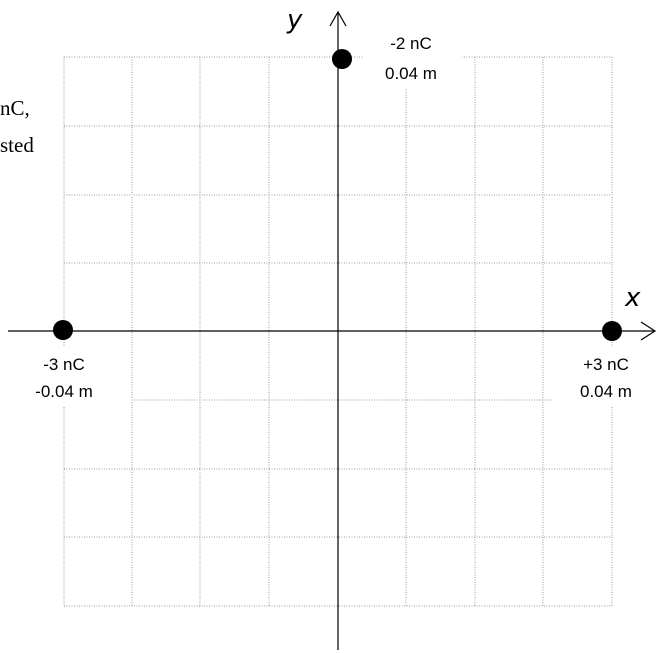 Image resolution: width=659 pixels, height=653 pixels. What do you see at coordinates (63, 330) in the screenshot?
I see `charge-dot-left` at bounding box center [63, 330].